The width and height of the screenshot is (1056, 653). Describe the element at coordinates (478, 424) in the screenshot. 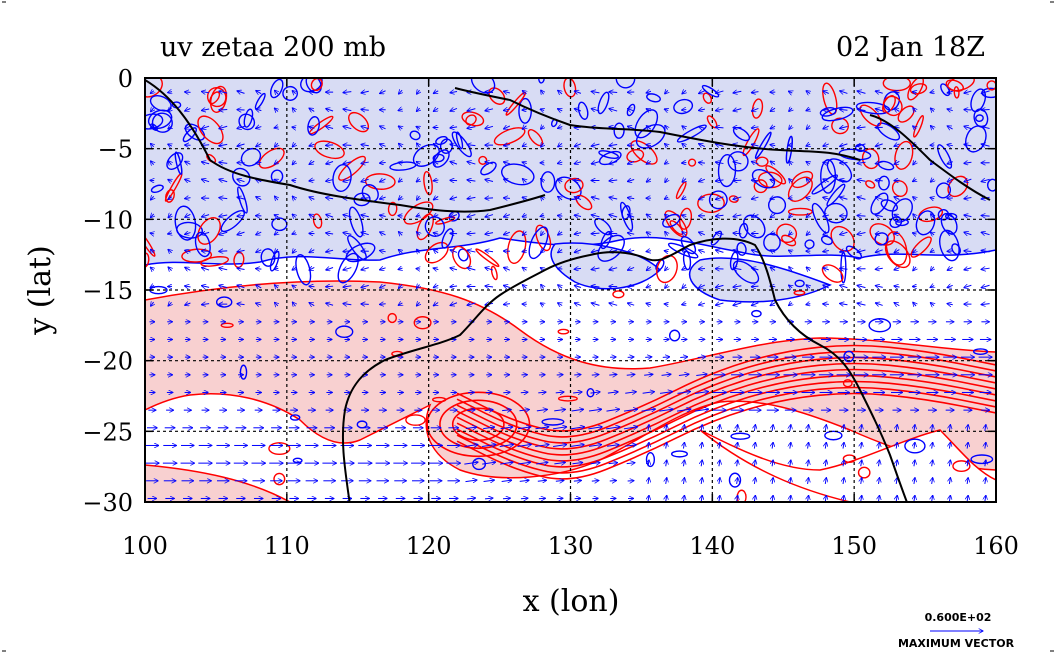

I see `jet-curl-contour` at that location.